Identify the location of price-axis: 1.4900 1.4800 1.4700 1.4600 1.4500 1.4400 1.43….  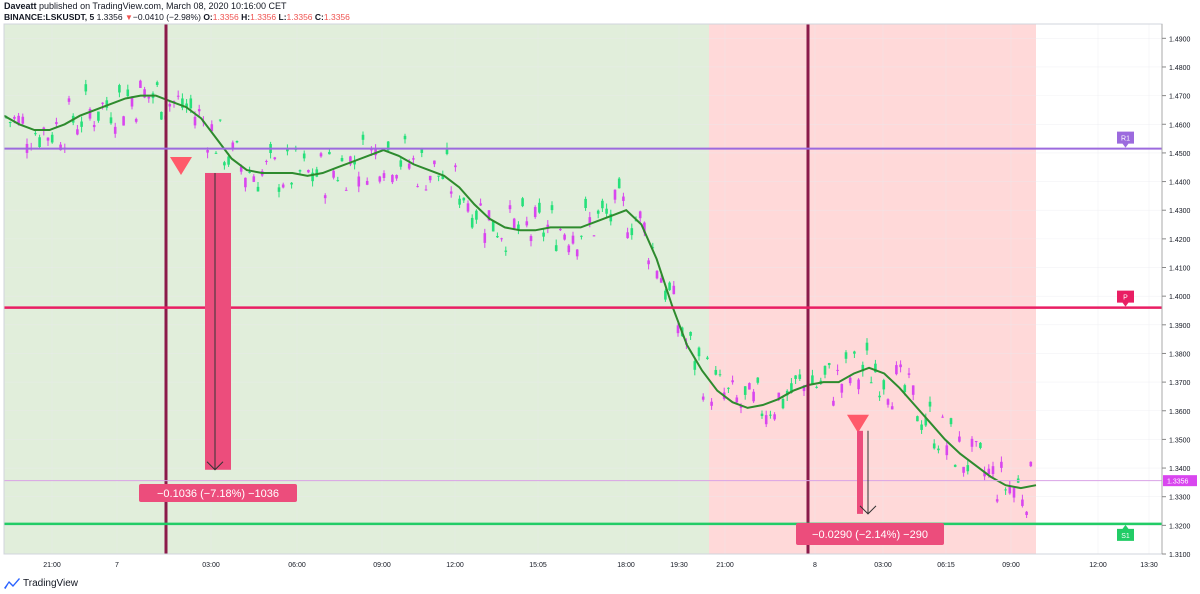
(1176, 297).